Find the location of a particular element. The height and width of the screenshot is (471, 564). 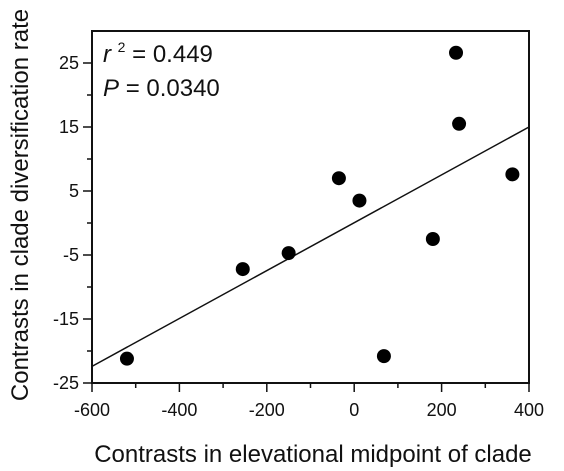

y-tick-label: 5 is located at coordinates (74, 191).